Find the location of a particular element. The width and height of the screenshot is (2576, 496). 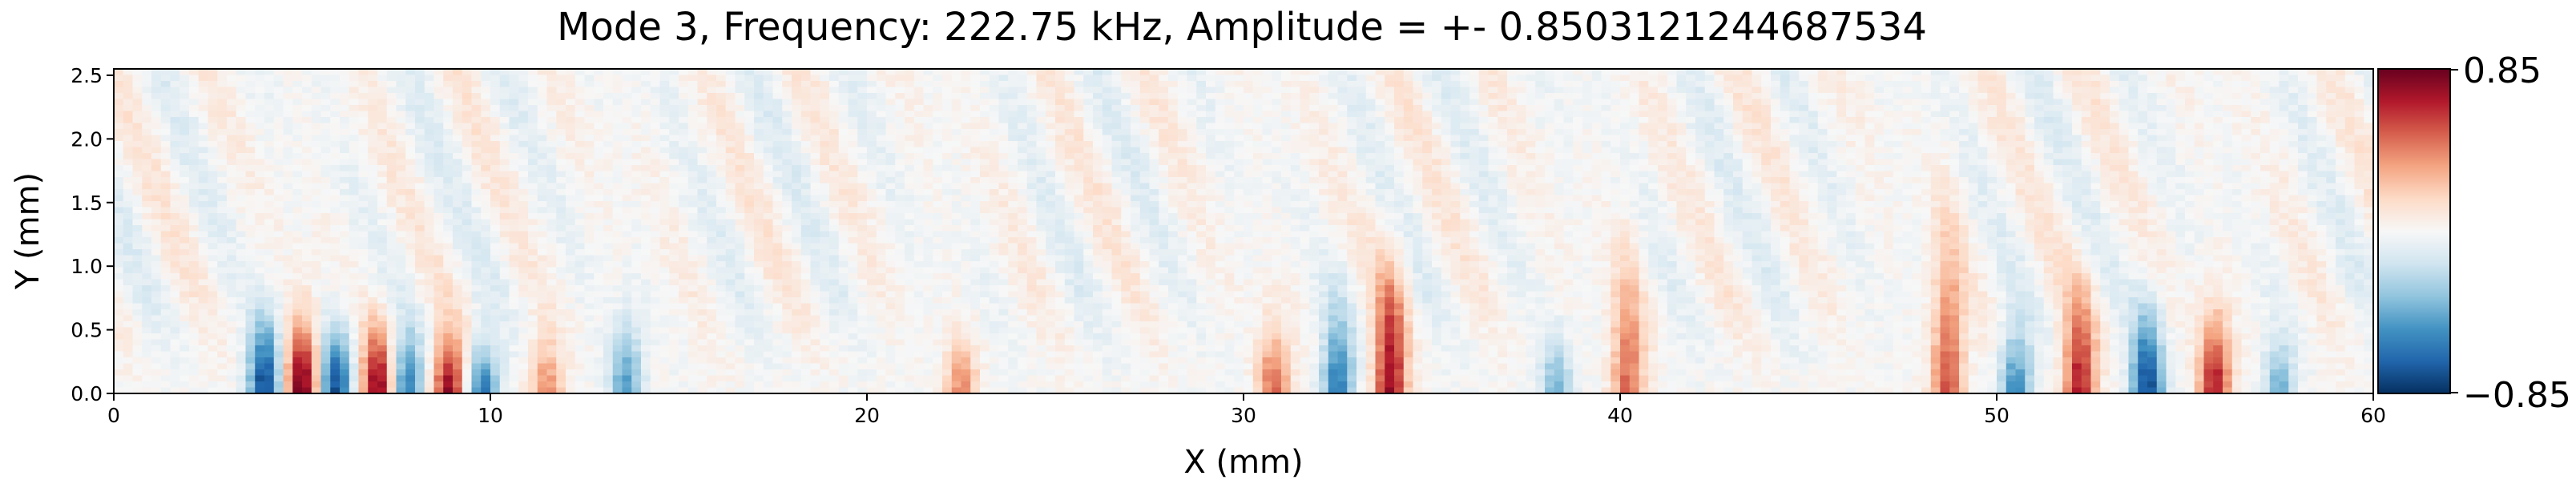

y-tick-label: 1.0 is located at coordinates (87, 266).